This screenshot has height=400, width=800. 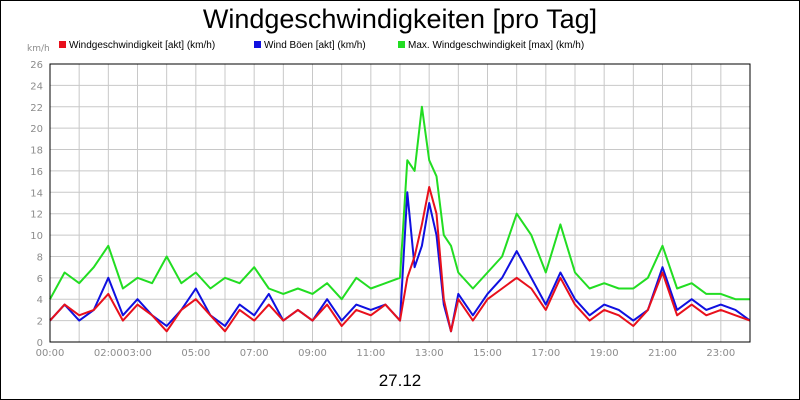 What do you see at coordinates (370, 353) in the screenshot?
I see `x-tick-label: 11:00` at bounding box center [370, 353].